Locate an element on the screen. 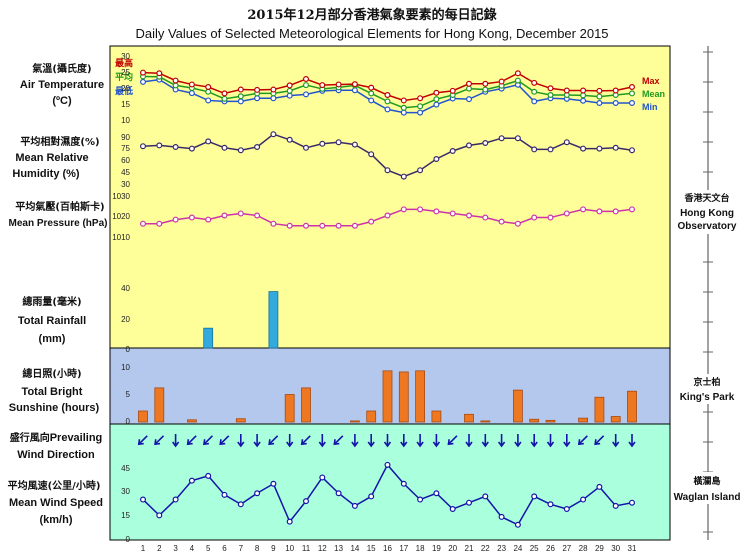  humidity-label-en1: Mean Relative is located at coordinates (51, 158).